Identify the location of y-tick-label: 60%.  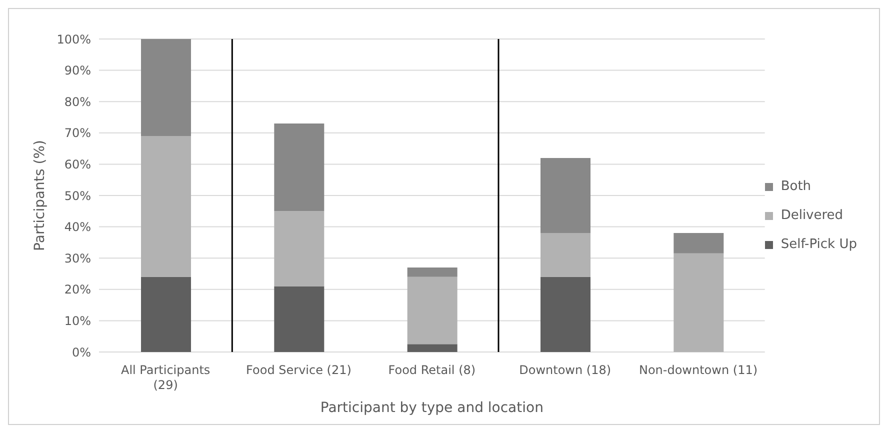
(77, 164).